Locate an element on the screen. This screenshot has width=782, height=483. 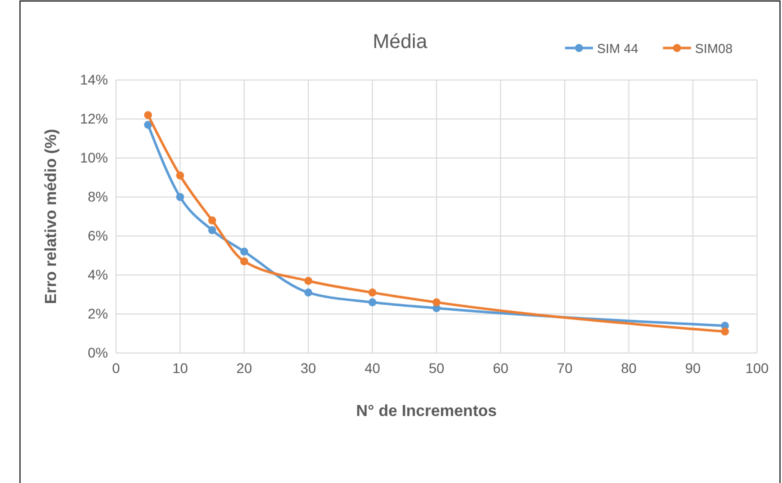
y-tick-label: 4% is located at coordinates (98, 274).